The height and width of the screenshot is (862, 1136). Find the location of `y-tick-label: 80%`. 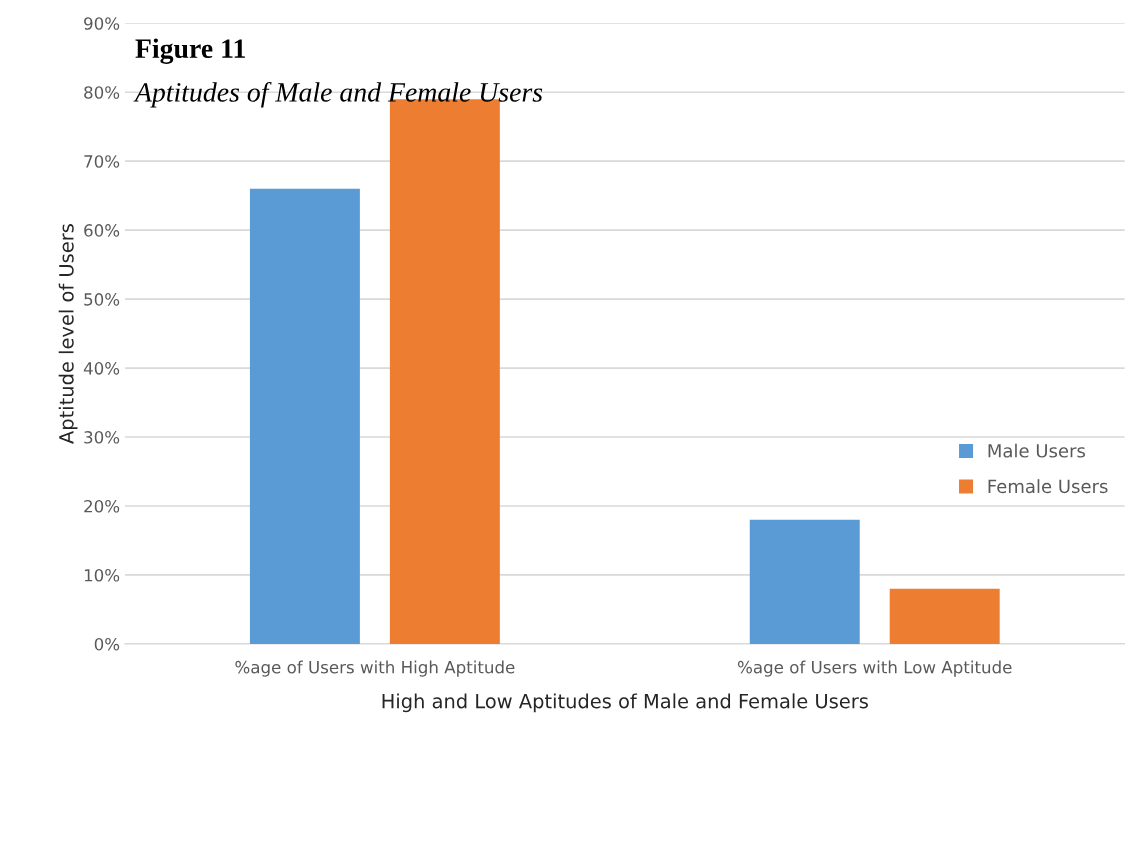

y-tick-label: 80% is located at coordinates (102, 92).